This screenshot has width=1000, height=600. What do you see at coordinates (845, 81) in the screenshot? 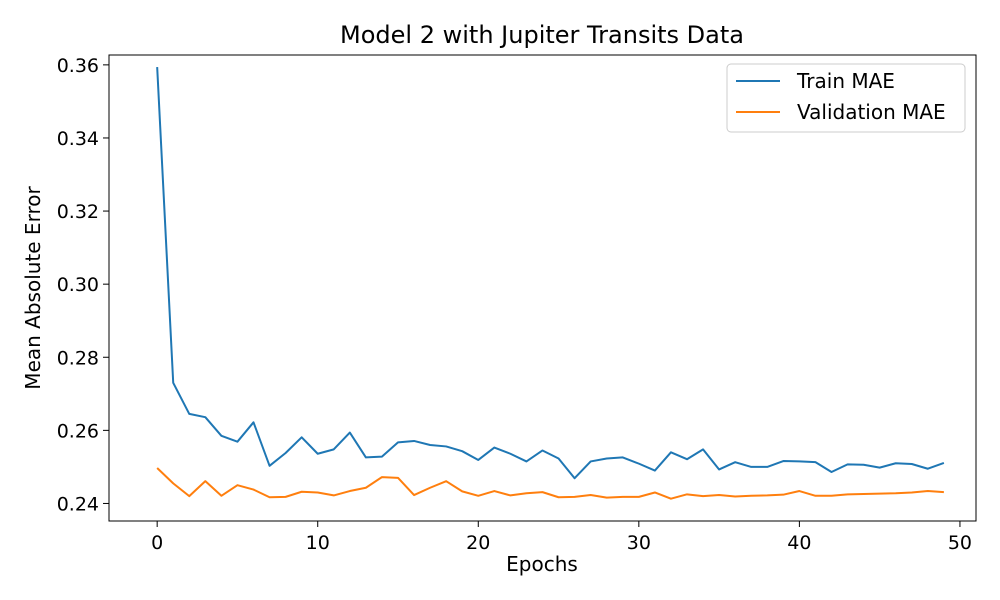
I see `legend-label-train: Train MAE` at bounding box center [845, 81].